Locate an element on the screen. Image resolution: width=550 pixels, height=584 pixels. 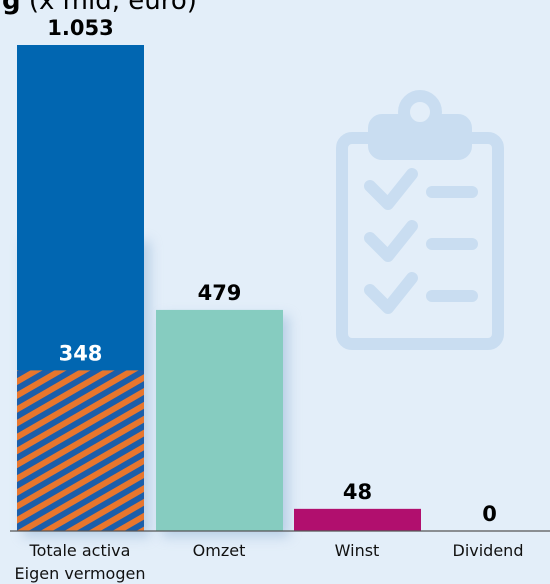
value-label-eigen-vermogen: 348 is located at coordinates (81, 353).